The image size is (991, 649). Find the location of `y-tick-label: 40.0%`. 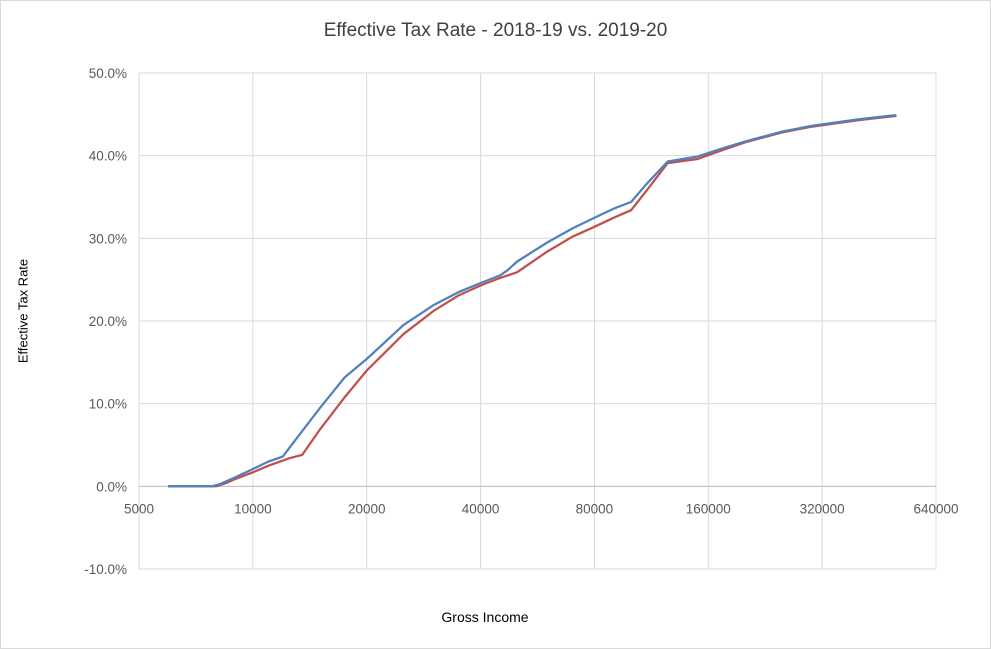

y-tick-label: 40.0% is located at coordinates (108, 156).